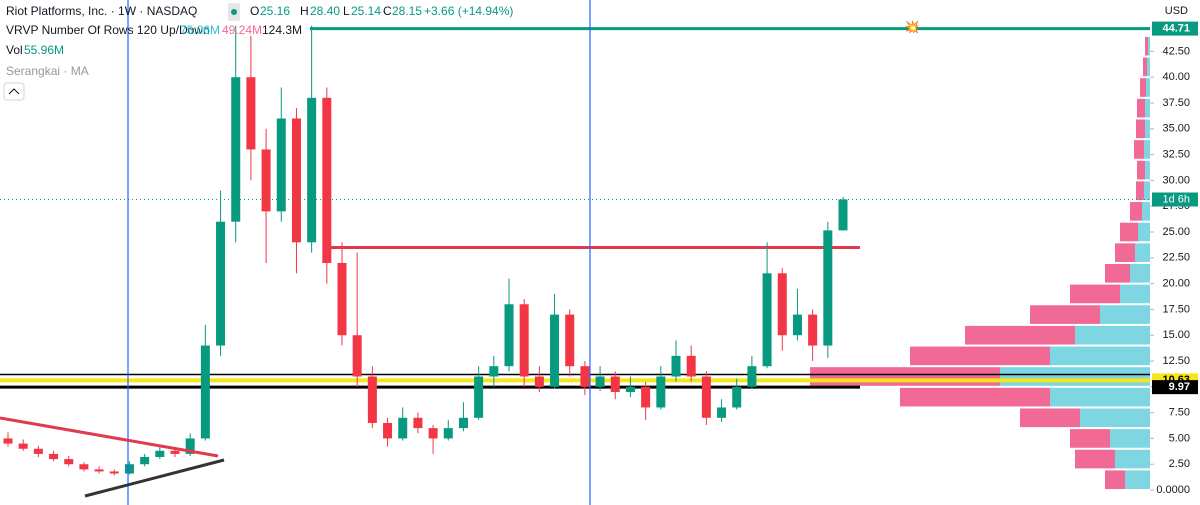  Describe the element at coordinates (275, 11) in the screenshot. I see `open-value: 25.16` at that location.